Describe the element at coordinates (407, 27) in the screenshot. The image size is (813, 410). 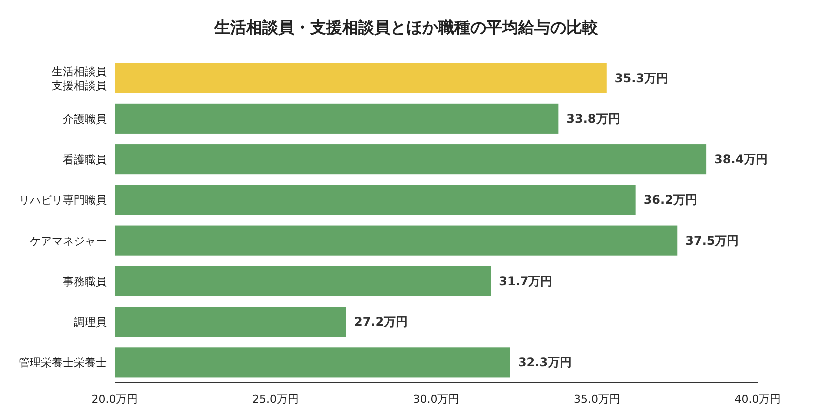
I see `chart-title: 生活相談員・支援相談員とほか職種の平均給与の比較` at that location.